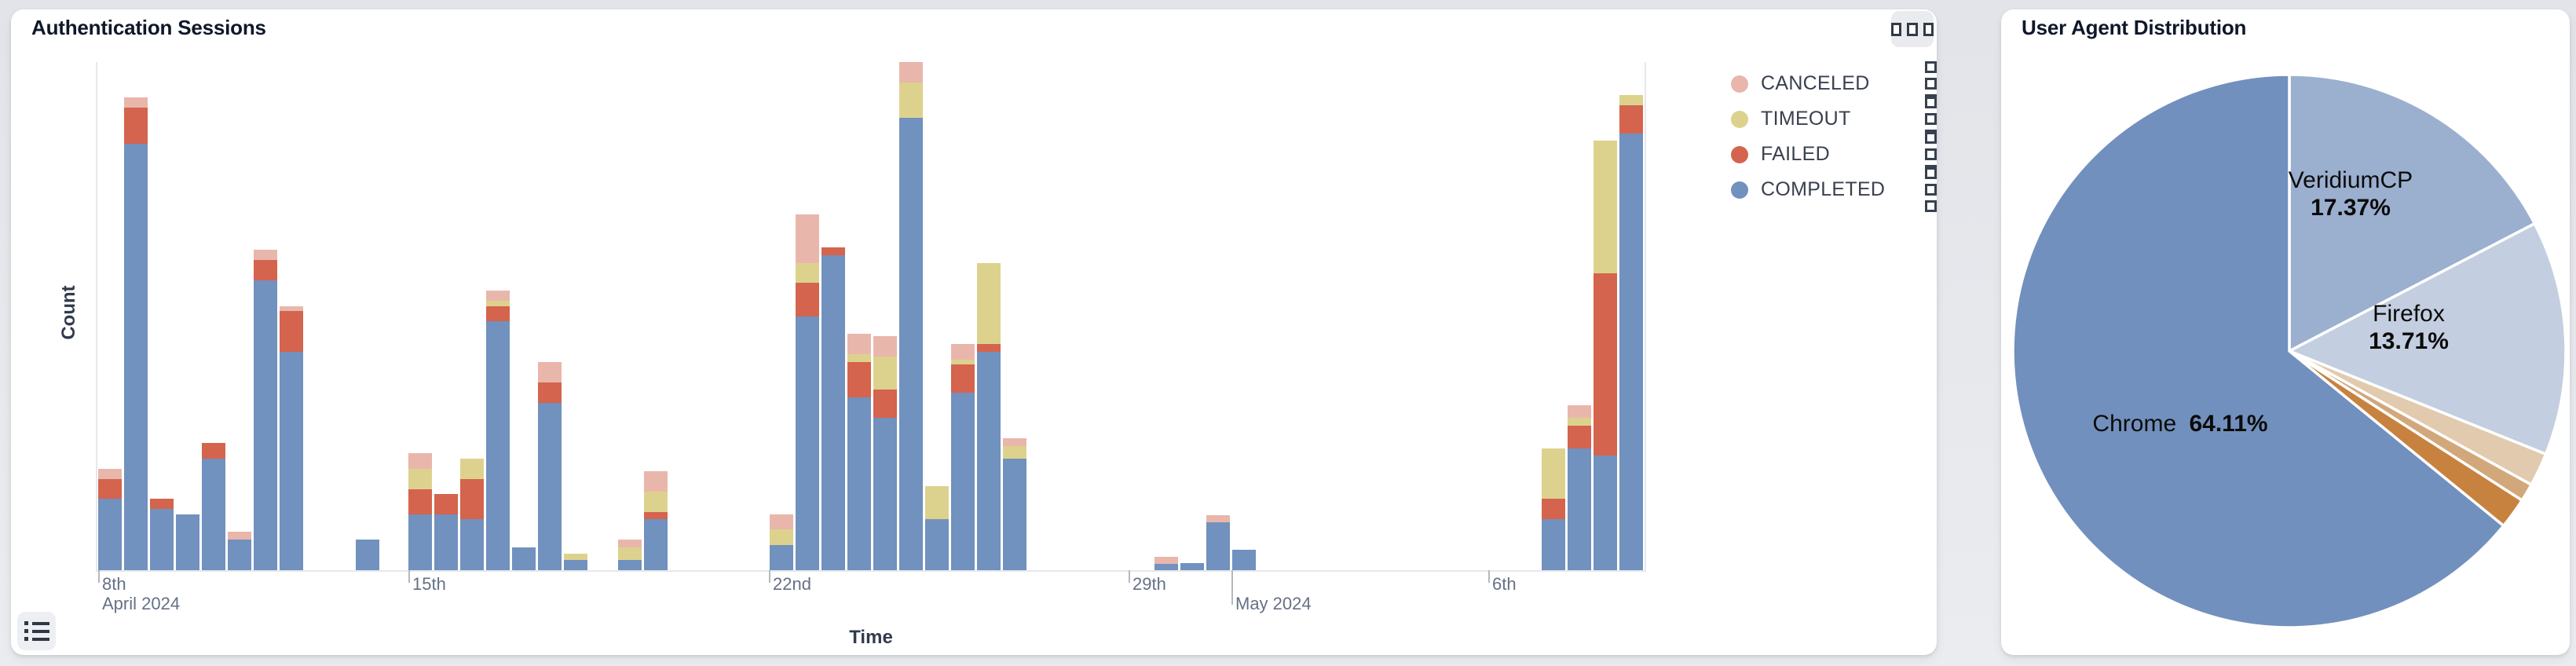 The height and width of the screenshot is (666, 2576). What do you see at coordinates (1931, 189) in the screenshot?
I see `kebab-squares-icon` at bounding box center [1931, 189].